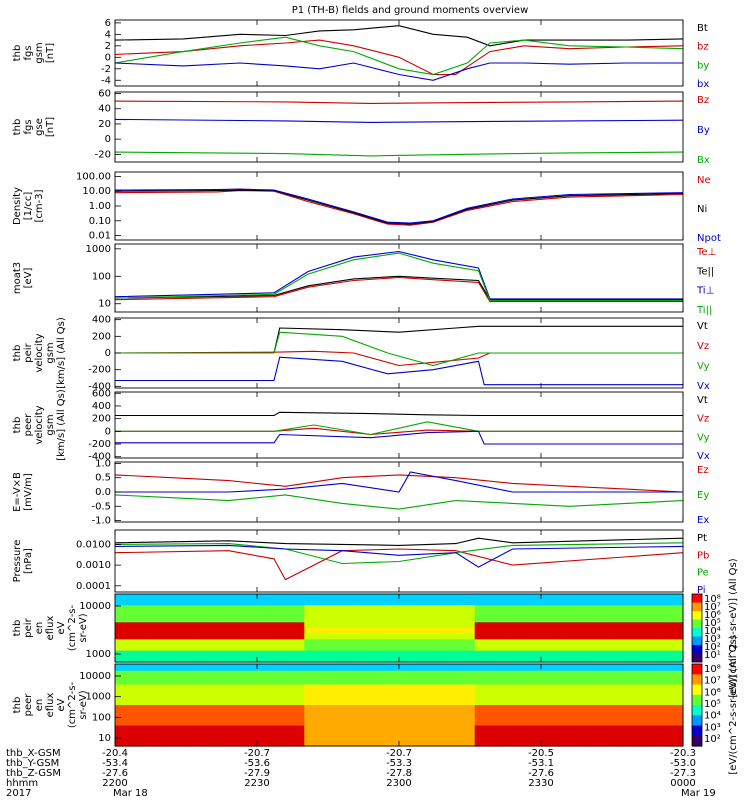 The image size is (750, 804). I want to click on legend-label: Vy, so click(703, 437).